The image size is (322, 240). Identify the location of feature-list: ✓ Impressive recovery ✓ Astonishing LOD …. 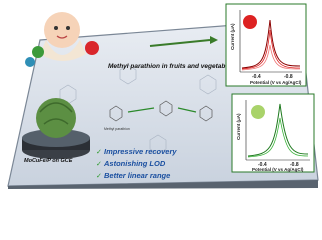
(136, 163).